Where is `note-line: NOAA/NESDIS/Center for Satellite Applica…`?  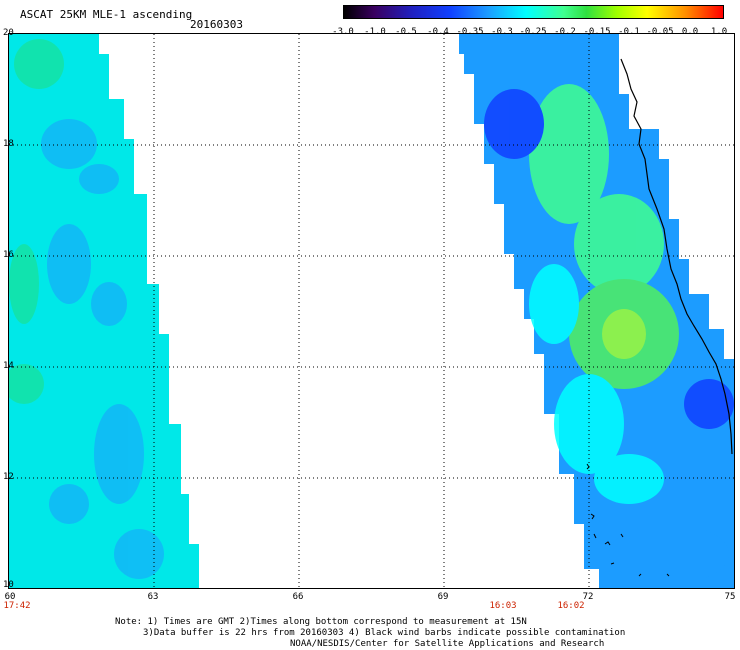
note-line: NOAA/NESDIS/Center for Satellite Applica… is located at coordinates (447, 644).